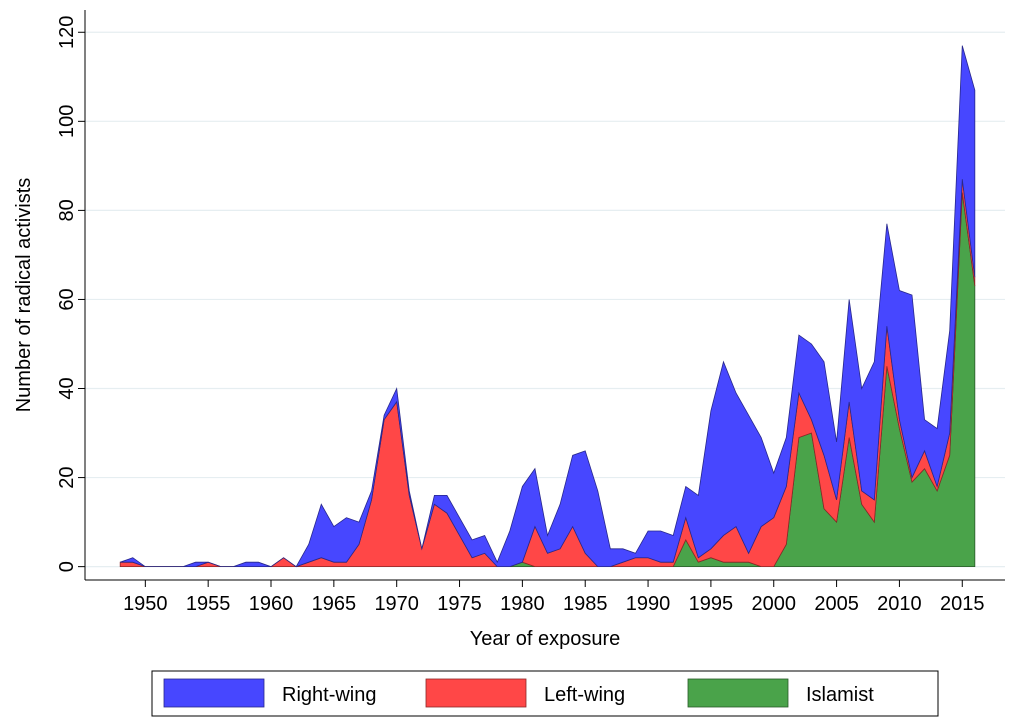  Describe the element at coordinates (459, 604) in the screenshot. I see `x-tick-label: 1975` at that location.